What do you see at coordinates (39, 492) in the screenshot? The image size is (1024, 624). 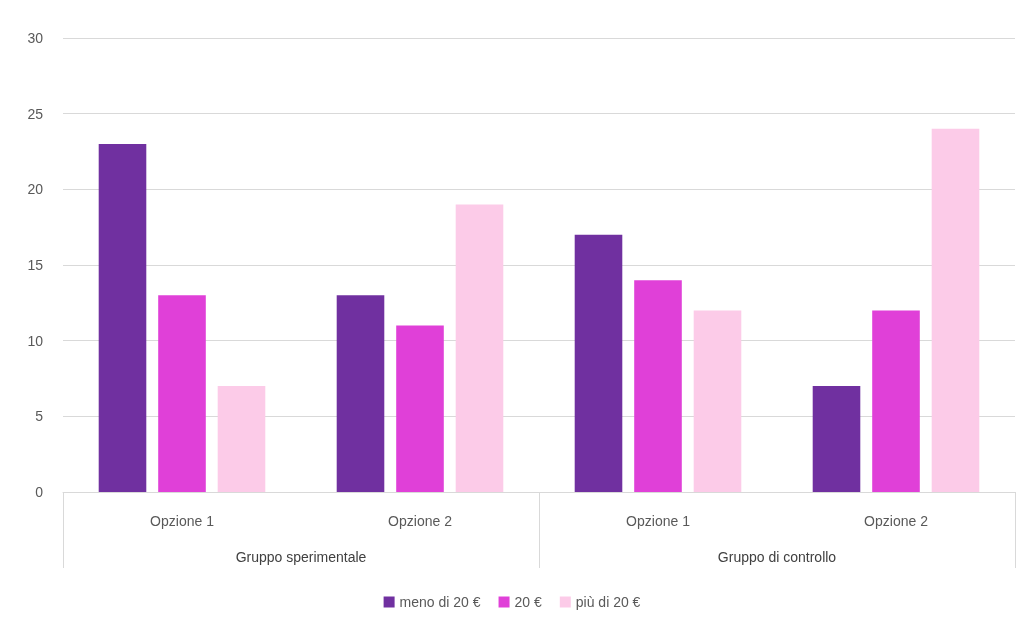 I see `y-tick-label: 0` at bounding box center [39, 492].